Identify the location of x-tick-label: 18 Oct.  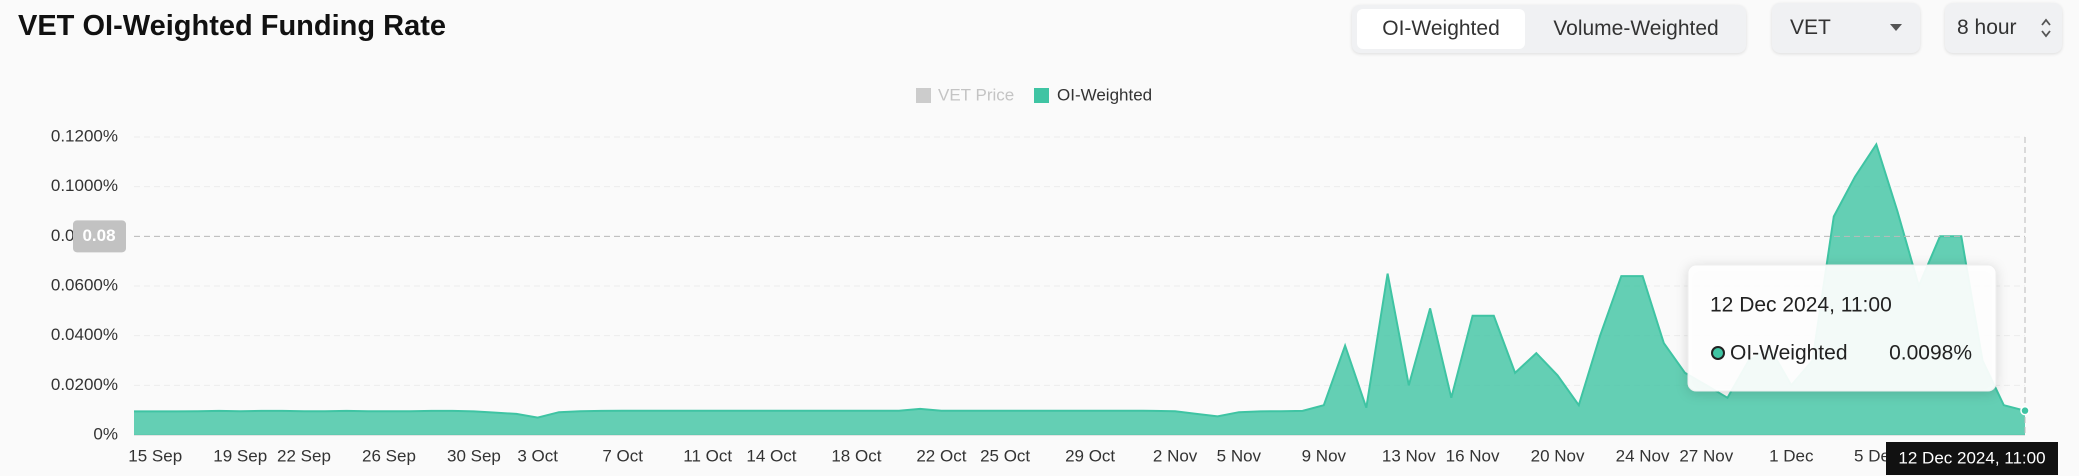
(856, 455).